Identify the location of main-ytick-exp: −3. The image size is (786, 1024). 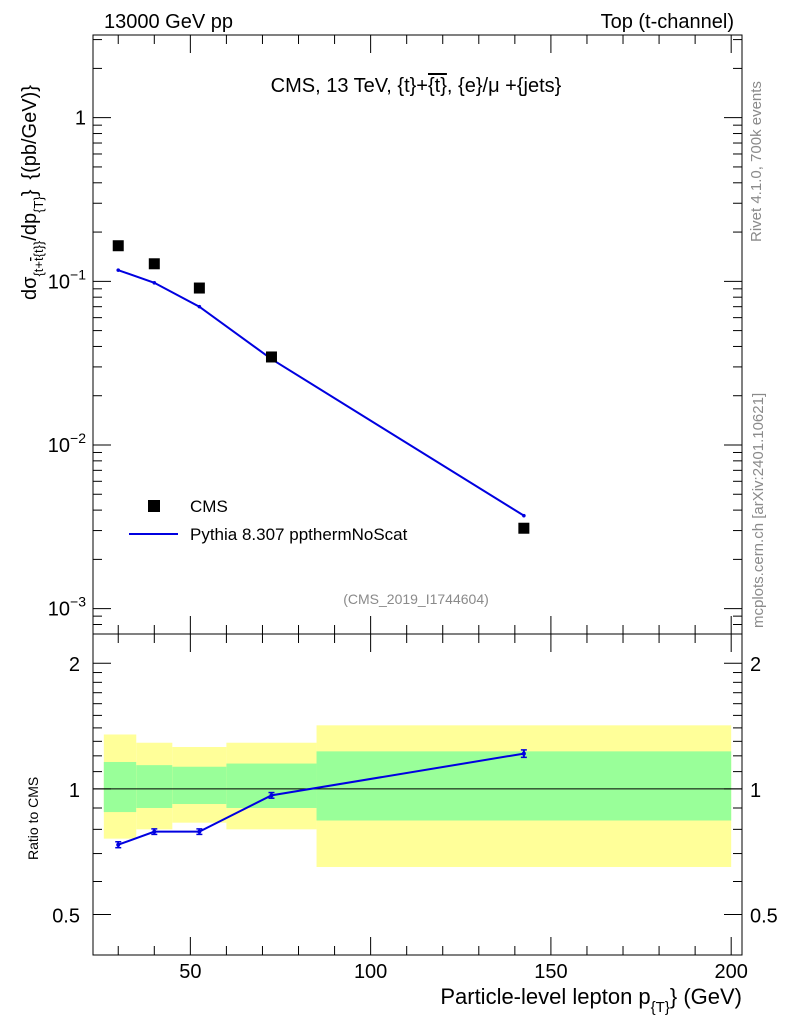
(78, 602).